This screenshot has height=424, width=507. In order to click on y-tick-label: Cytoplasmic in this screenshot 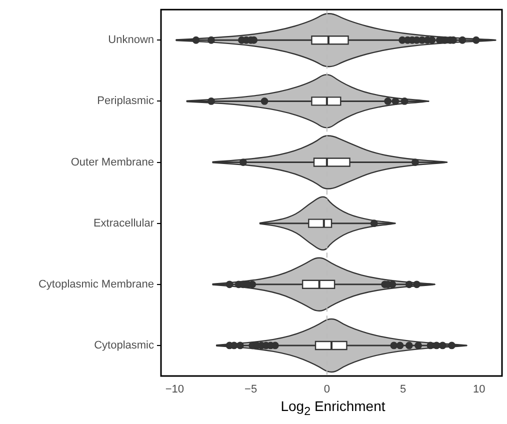, I will do `click(124, 346)`.